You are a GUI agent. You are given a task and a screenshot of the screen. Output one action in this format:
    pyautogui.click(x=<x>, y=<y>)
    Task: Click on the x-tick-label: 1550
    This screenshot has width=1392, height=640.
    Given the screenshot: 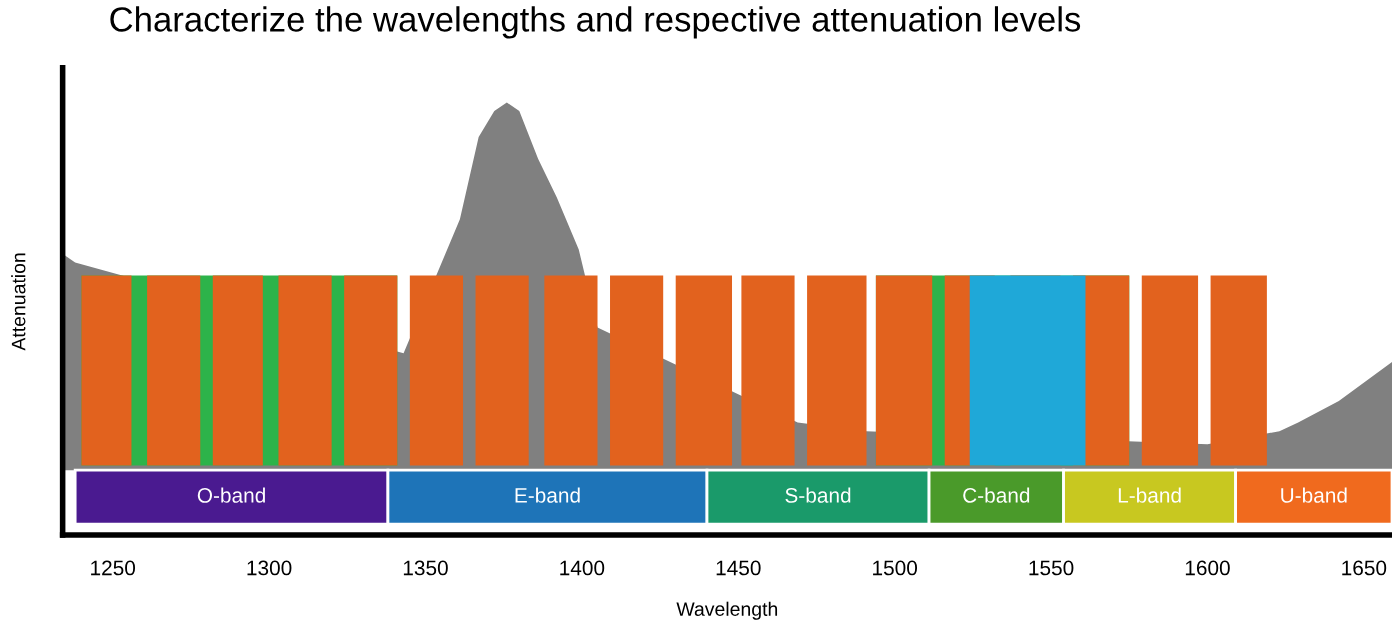 What is the action you would take?
    pyautogui.click(x=1051, y=568)
    